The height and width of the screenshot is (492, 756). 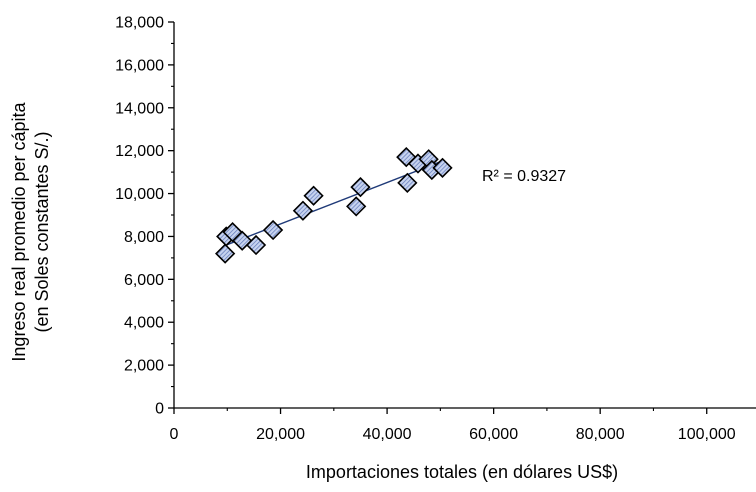 What do you see at coordinates (493, 434) in the screenshot?
I see `x-tick-label: 60,000` at bounding box center [493, 434].